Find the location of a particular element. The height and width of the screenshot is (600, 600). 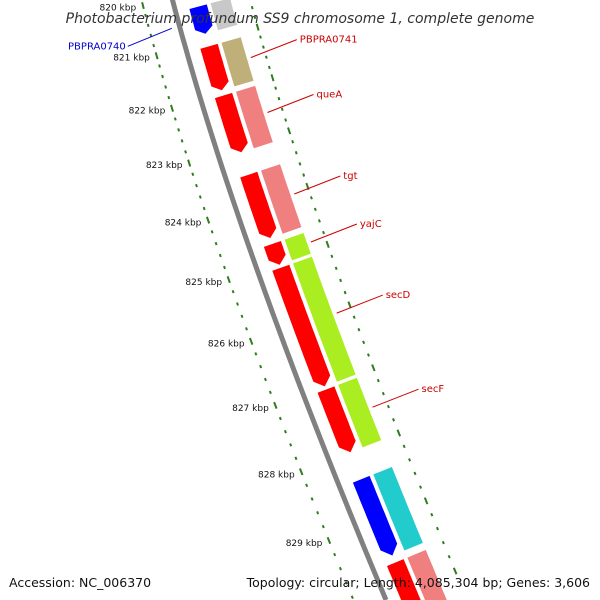

scale-label: 823 kbp is located at coordinates (164, 166).